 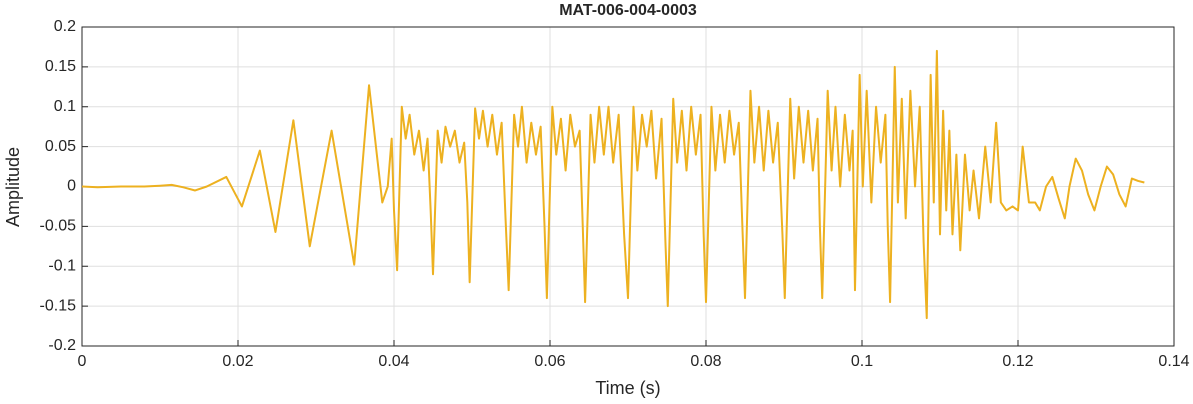 What do you see at coordinates (628, 10) in the screenshot?
I see `chart-title: MAT-006-004-0003` at bounding box center [628, 10].